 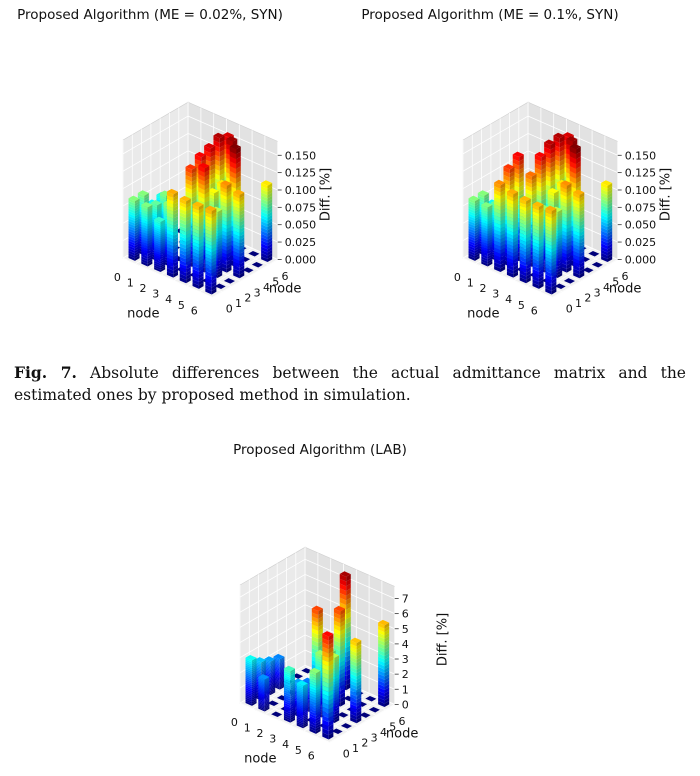 I want to click on z-axis-label: Diff. [%], so click(x=443, y=639).